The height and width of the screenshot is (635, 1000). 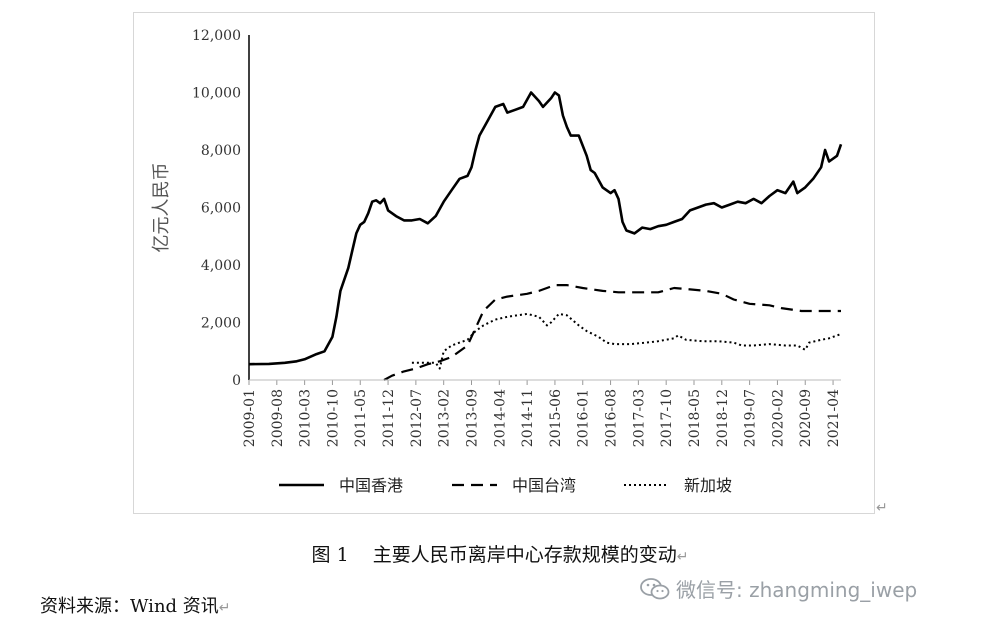 I want to click on x-tick-label: 2013-02, so click(x=445, y=418).